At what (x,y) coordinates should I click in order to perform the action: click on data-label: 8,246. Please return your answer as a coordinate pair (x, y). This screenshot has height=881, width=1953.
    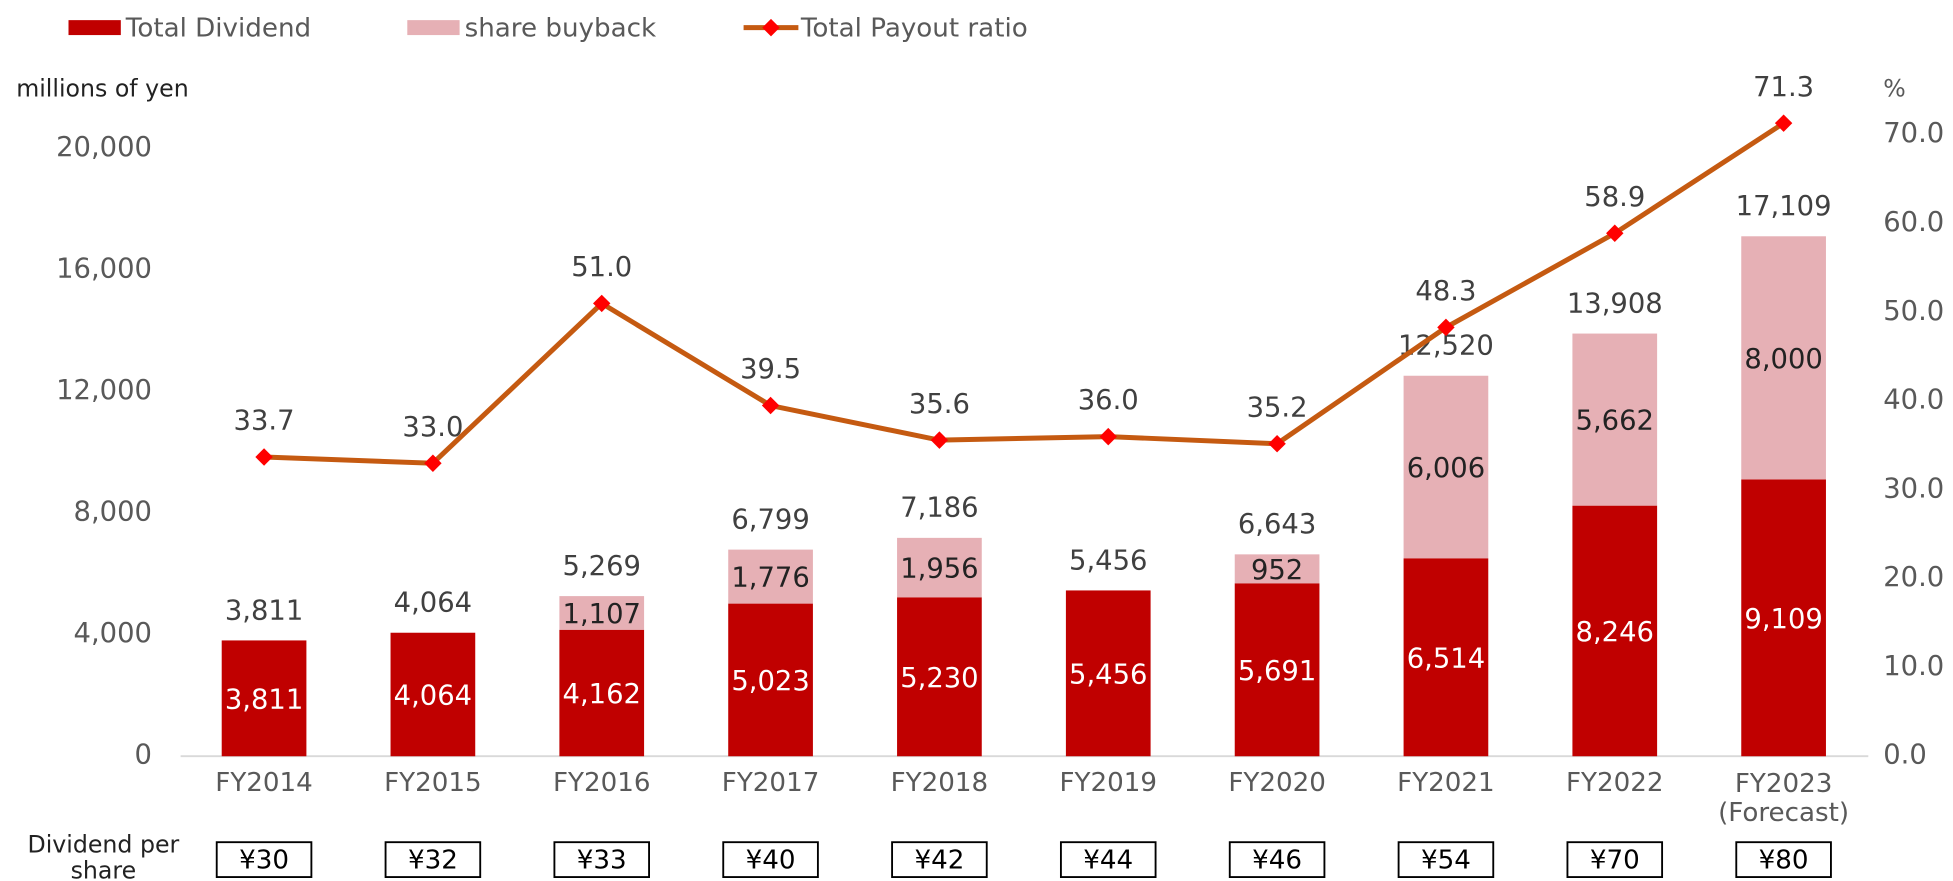
    Looking at the image, I should click on (1615, 632).